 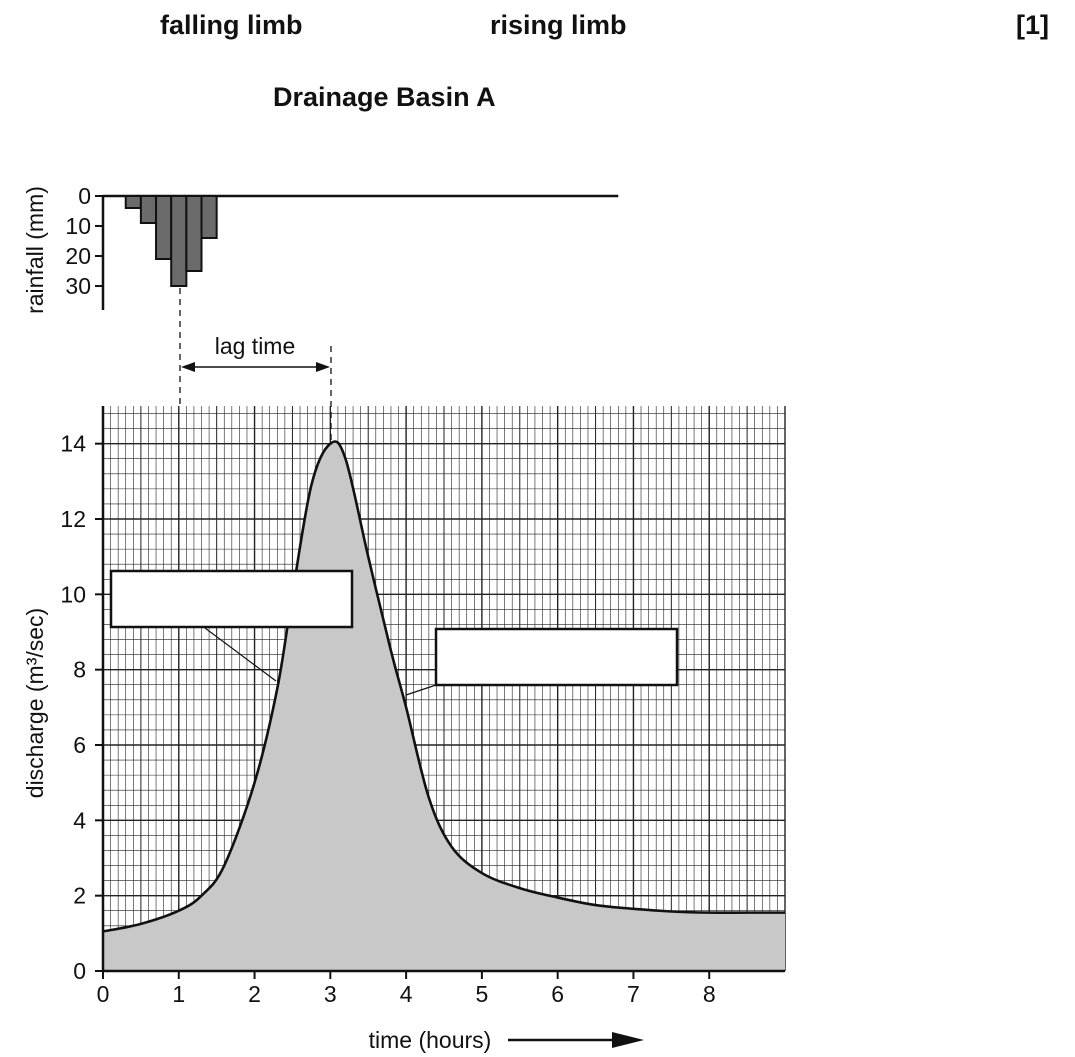 What do you see at coordinates (79, 745) in the screenshot?
I see `y-tick-label: 6` at bounding box center [79, 745].